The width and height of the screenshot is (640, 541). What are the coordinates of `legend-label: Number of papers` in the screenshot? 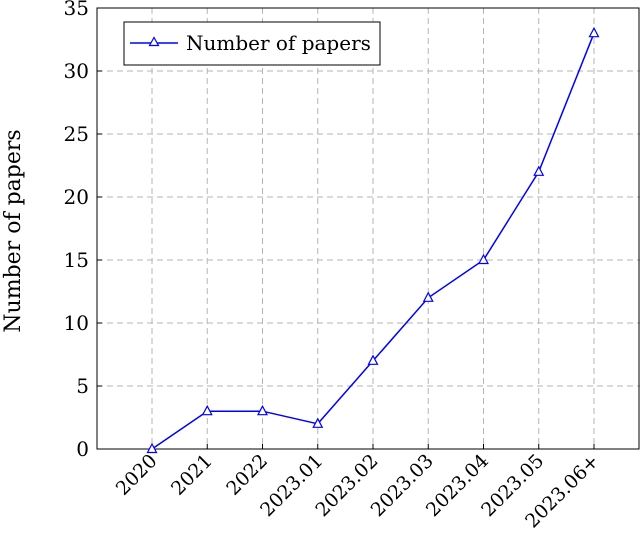 It's located at (278, 43).